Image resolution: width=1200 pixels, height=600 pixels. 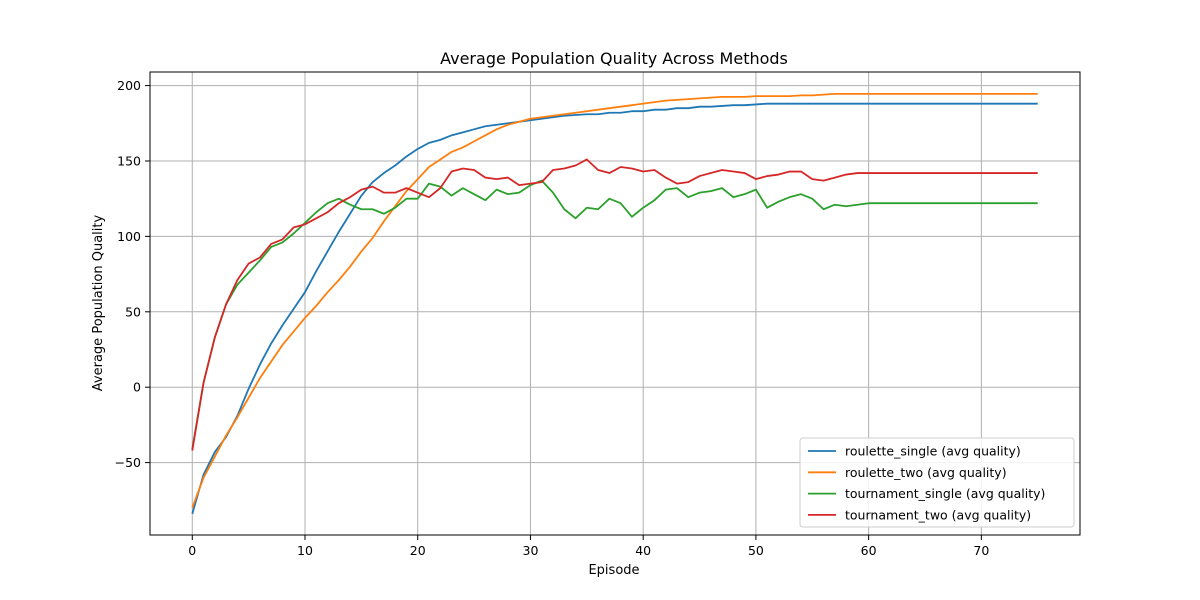 What do you see at coordinates (129, 160) in the screenshot?
I see `y-tick-label: 150` at bounding box center [129, 160].